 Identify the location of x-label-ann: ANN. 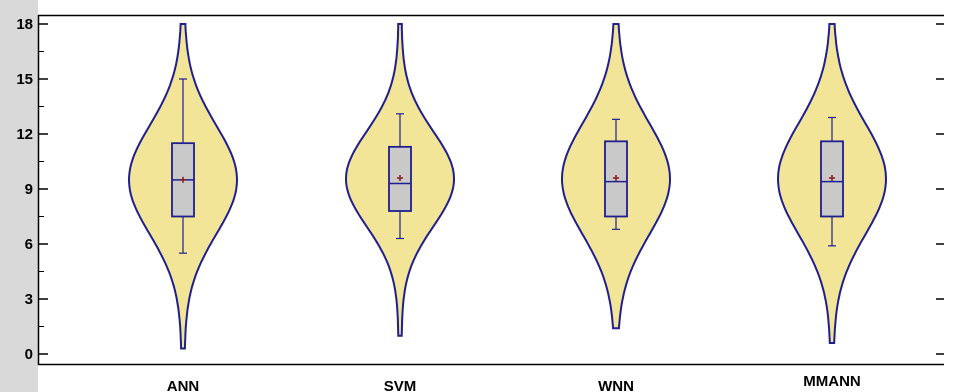
(183, 385).